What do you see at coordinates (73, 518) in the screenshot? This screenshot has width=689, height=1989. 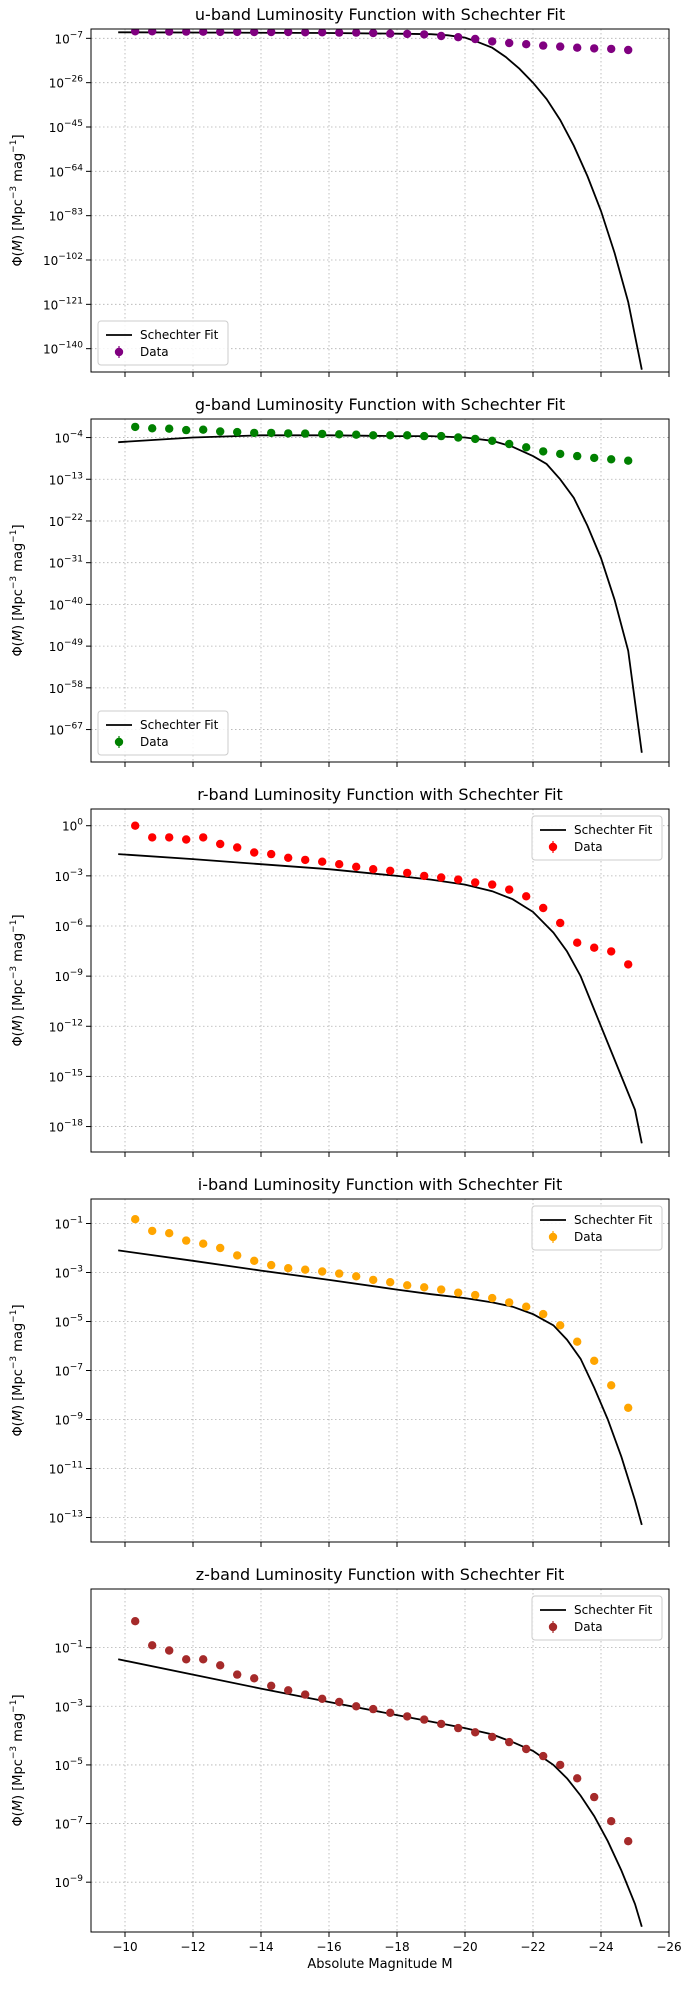 I see `tick-exponent: −22` at bounding box center [73, 518].